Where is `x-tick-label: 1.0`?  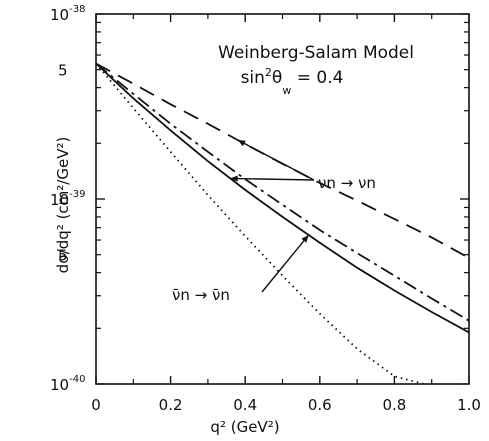
x-tick-label: 1.0 is located at coordinates (469, 405).